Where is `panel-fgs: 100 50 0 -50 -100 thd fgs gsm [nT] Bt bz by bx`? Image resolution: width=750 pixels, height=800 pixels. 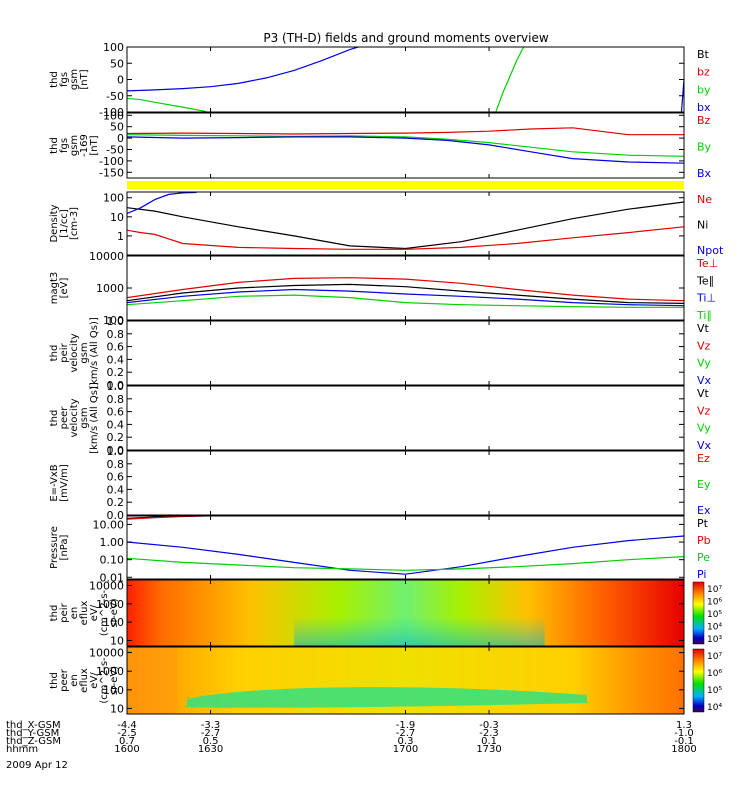
panel-fgs: 100 50 0 -50 -100 thd fgs gsm [nT] Bt bz by bx is located at coordinates (380, 80).